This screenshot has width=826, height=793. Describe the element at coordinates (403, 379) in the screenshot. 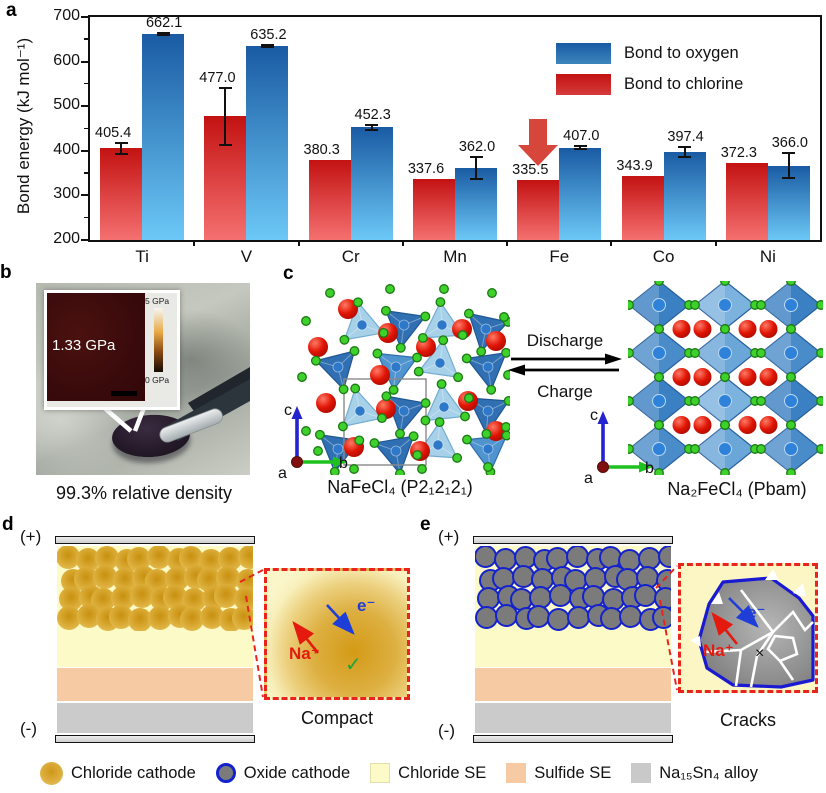

I see `nafecl4-structure` at that location.